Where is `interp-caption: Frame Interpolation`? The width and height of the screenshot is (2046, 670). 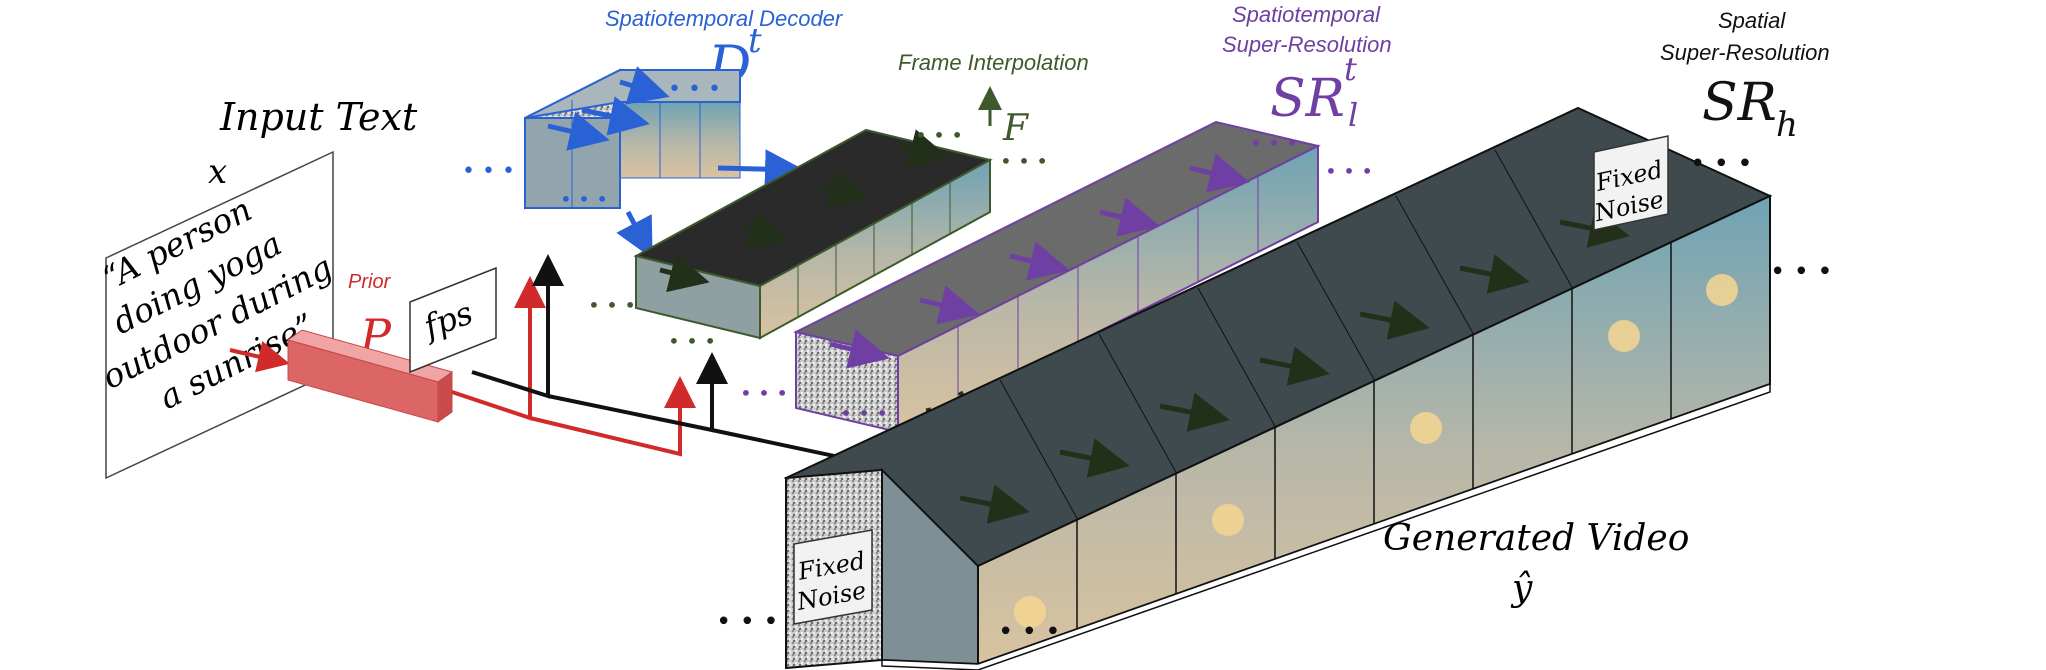
interp-caption: Frame Interpolation is located at coordinates (993, 62).